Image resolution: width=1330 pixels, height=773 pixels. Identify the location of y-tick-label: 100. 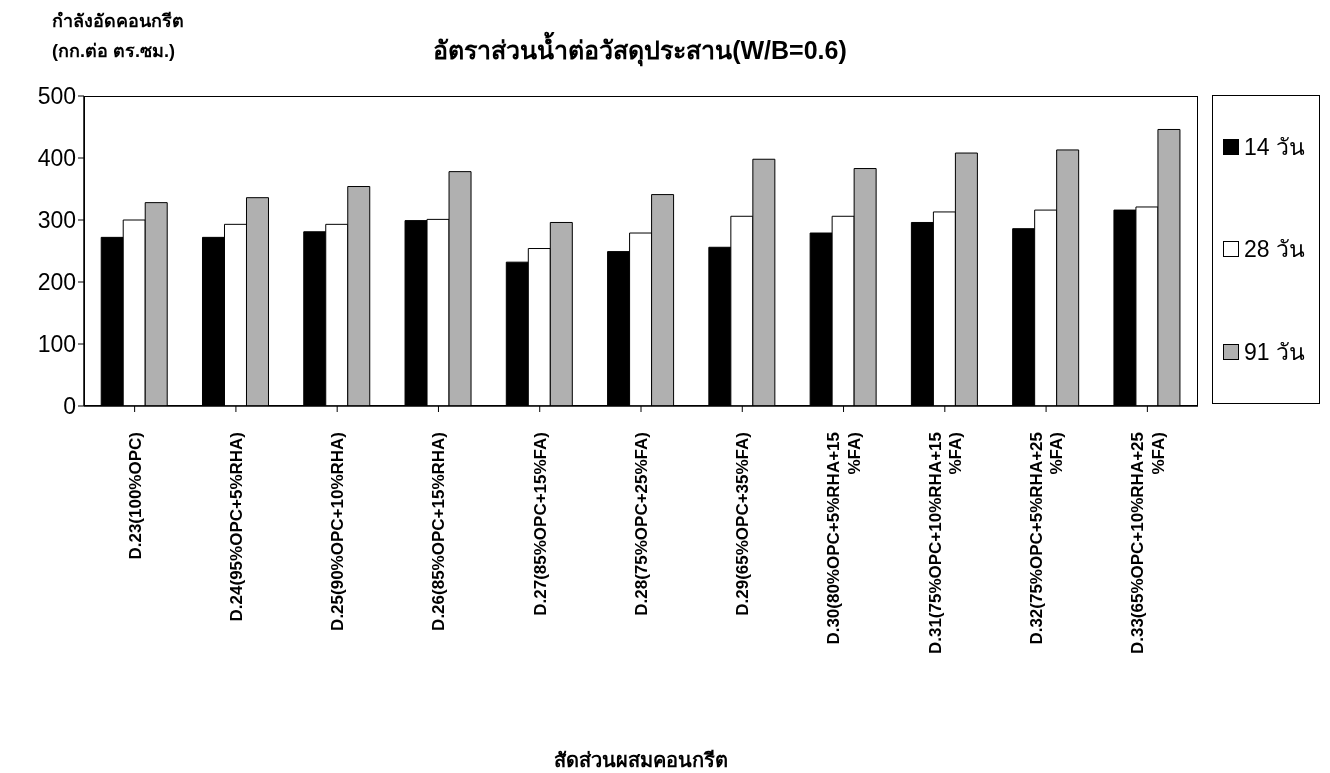
(56, 344).